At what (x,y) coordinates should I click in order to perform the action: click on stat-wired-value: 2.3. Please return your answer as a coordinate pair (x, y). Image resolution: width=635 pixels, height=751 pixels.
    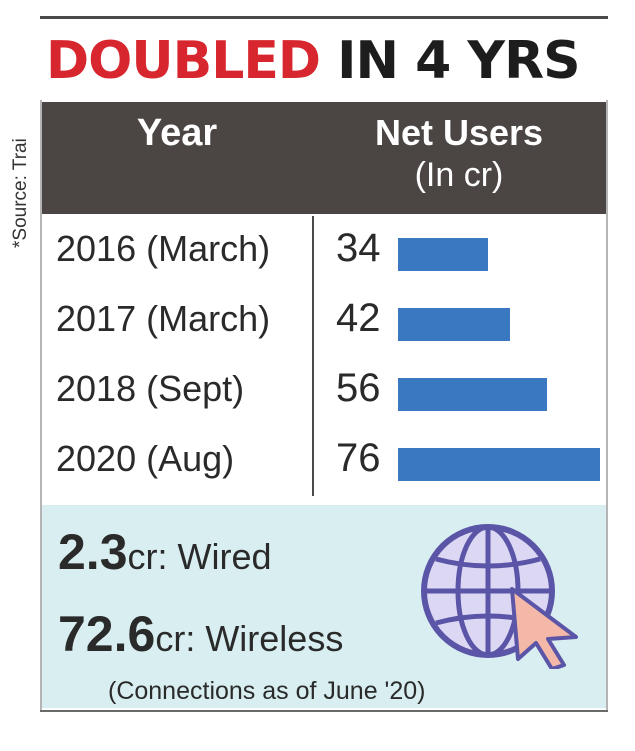
    Looking at the image, I should click on (93, 552).